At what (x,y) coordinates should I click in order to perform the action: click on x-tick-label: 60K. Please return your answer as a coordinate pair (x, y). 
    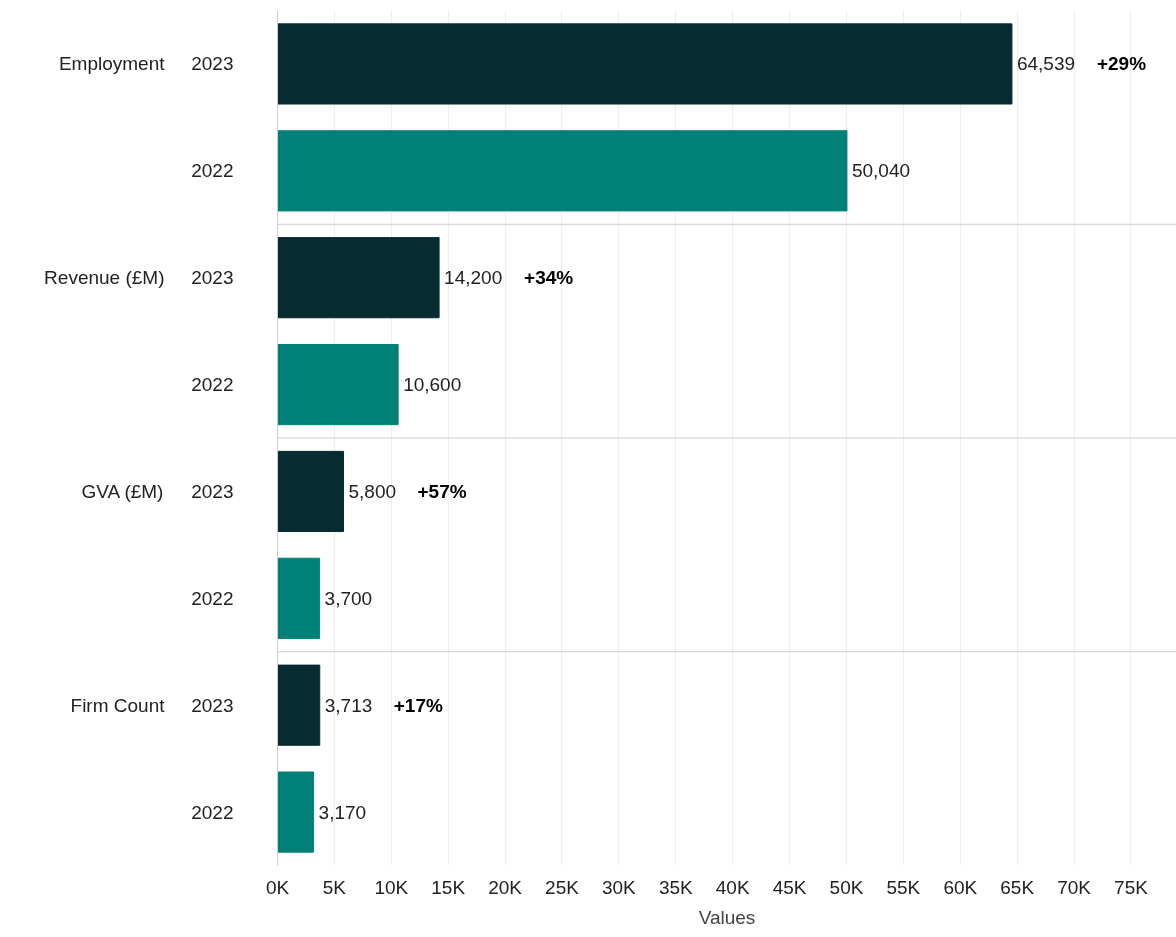
    Looking at the image, I should click on (960, 887).